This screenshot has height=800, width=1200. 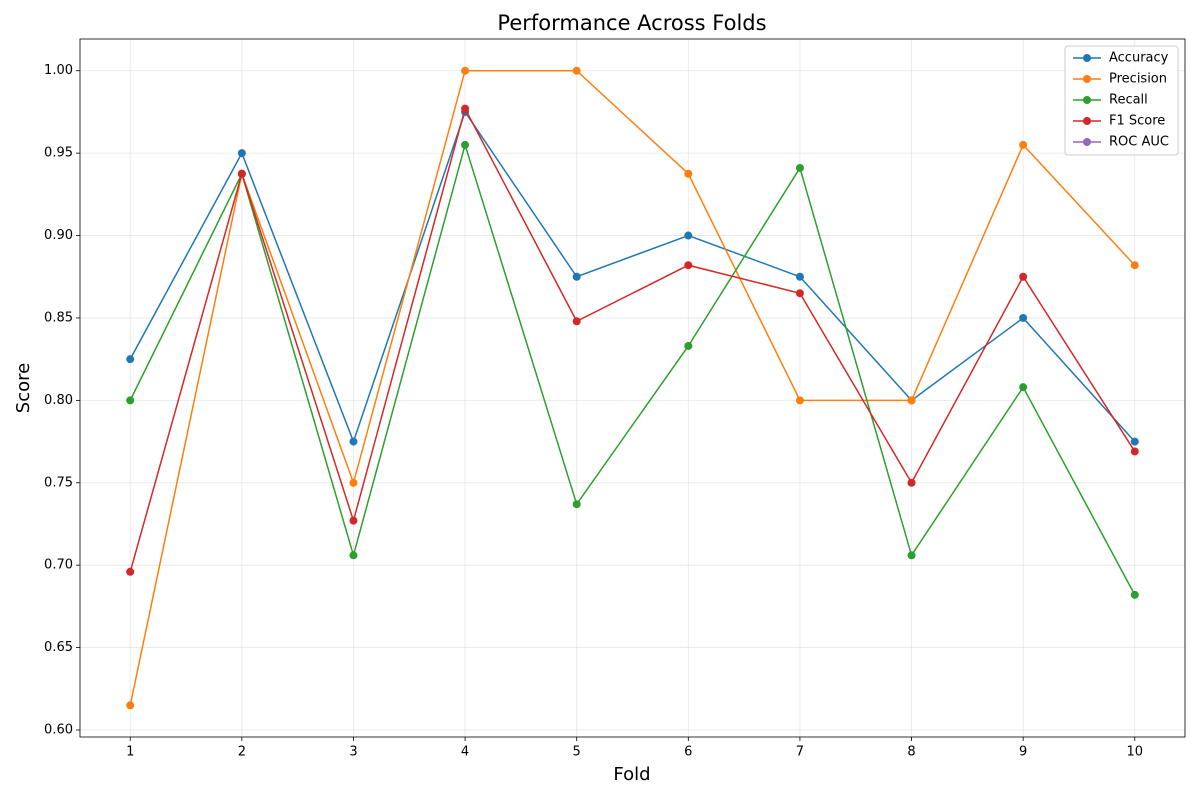 I want to click on legend-box, so click(x=1121, y=100).